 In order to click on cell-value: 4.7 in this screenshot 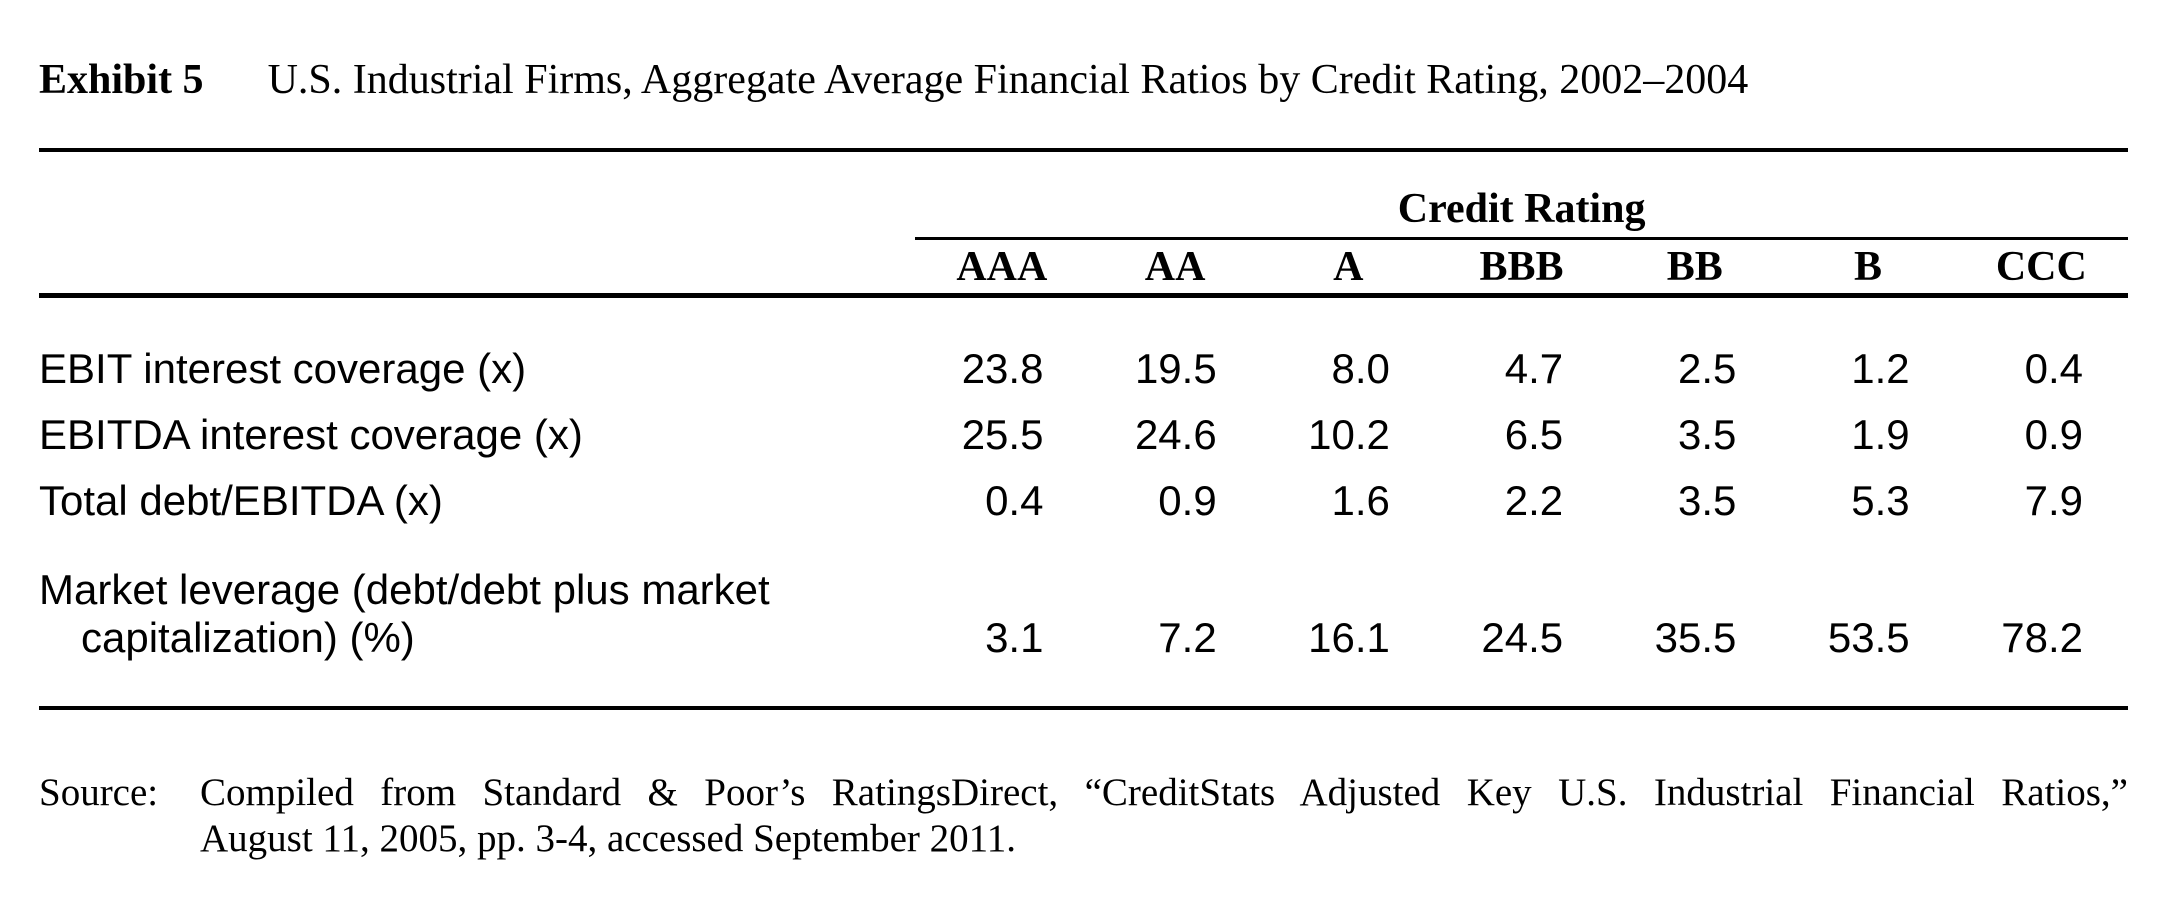, I will do `click(1534, 368)`.